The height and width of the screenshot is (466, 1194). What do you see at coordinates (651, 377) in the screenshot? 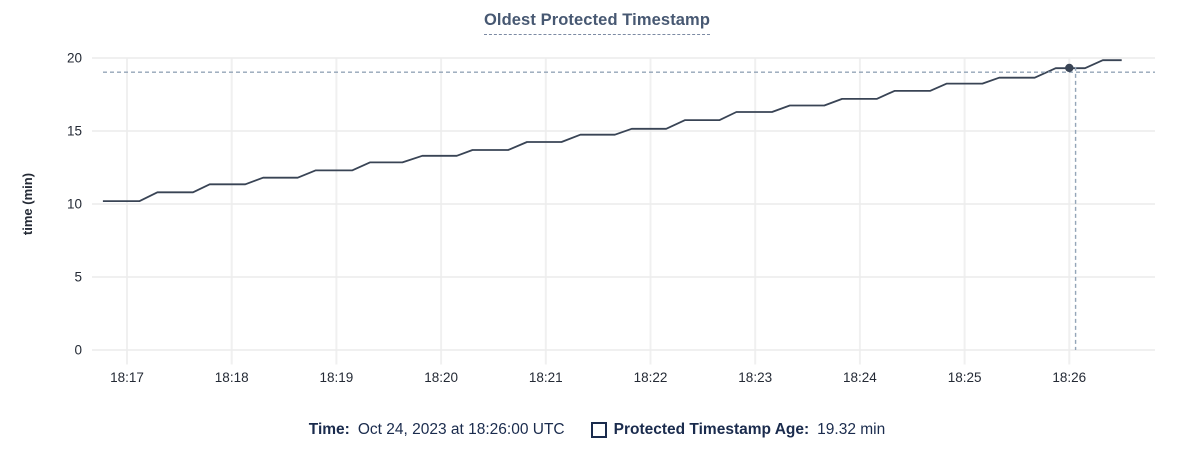
I see `x-tick-label: 18:22` at bounding box center [651, 377].